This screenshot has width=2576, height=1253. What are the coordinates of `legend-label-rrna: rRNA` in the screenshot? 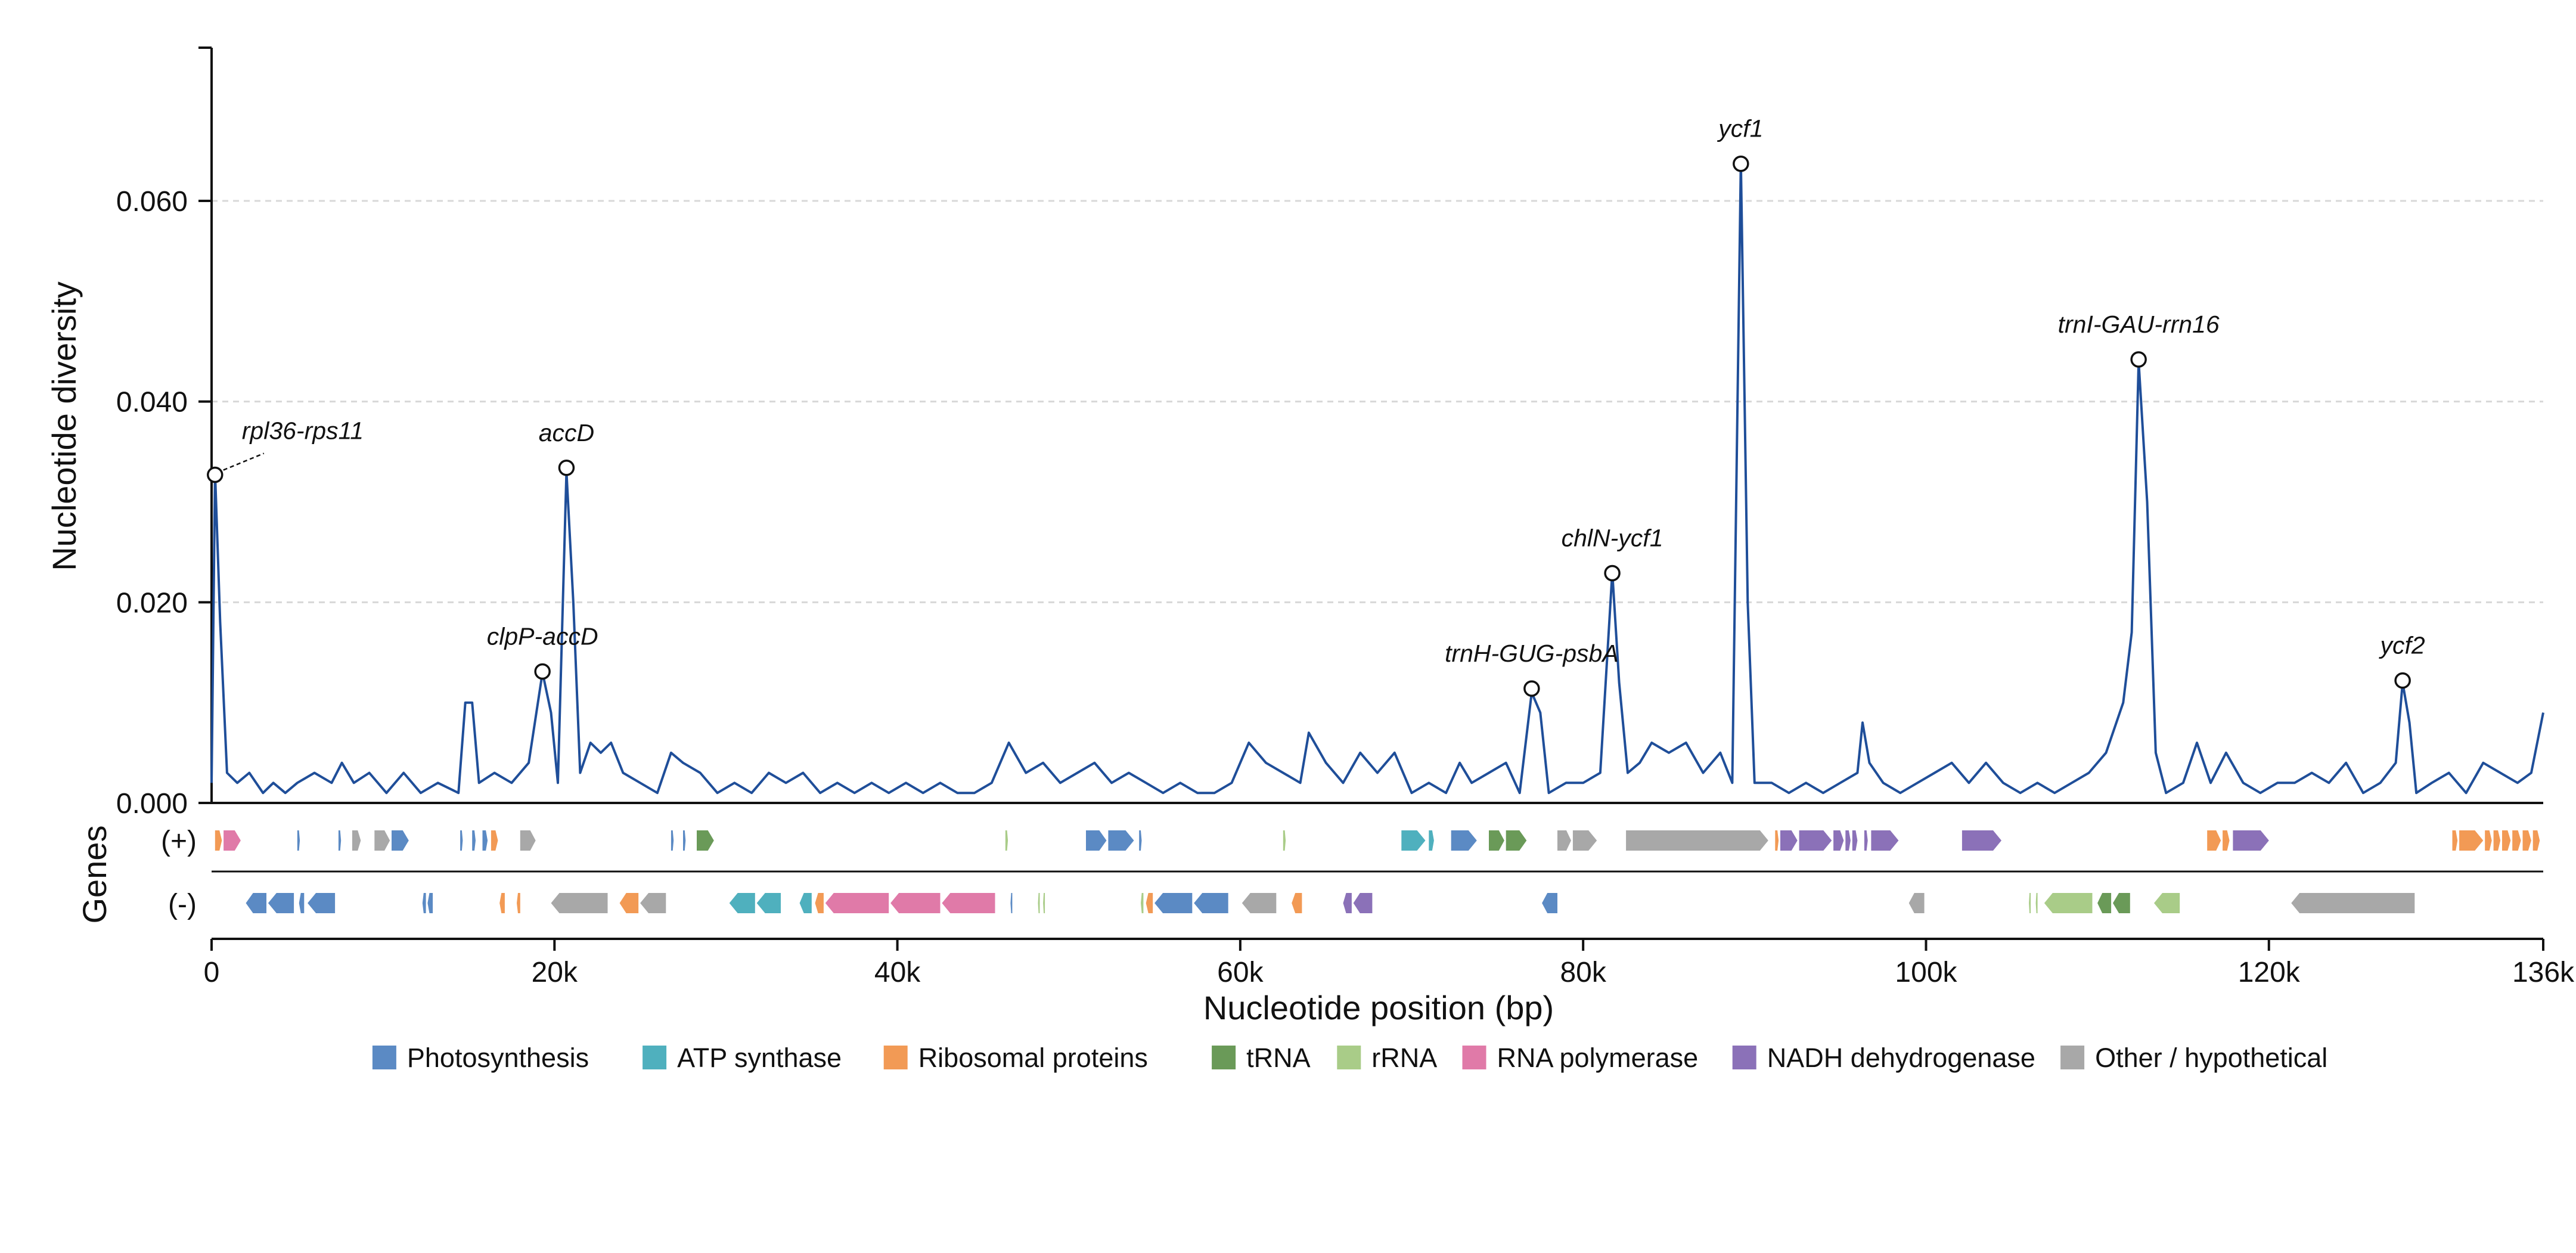 It's located at (1404, 1058).